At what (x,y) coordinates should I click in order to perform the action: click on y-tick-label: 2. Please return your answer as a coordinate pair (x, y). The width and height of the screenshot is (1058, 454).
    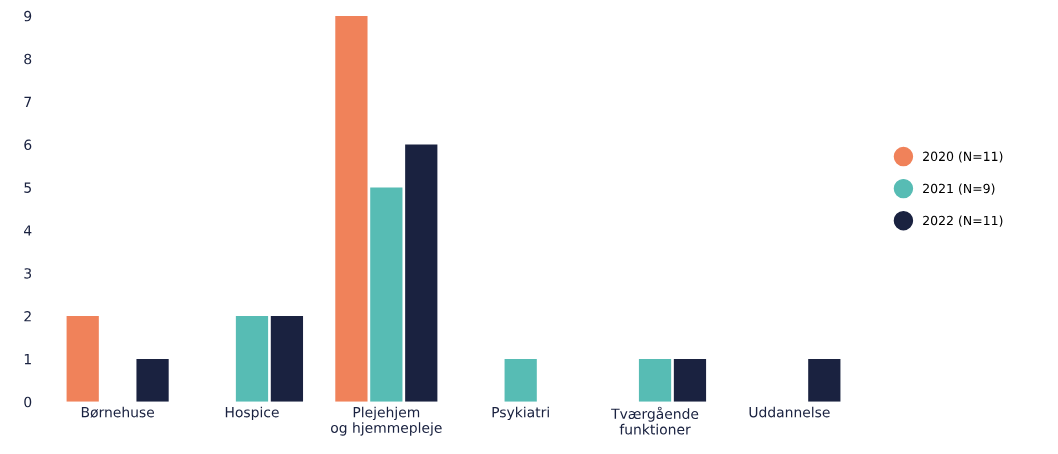
    Looking at the image, I should click on (27, 316).